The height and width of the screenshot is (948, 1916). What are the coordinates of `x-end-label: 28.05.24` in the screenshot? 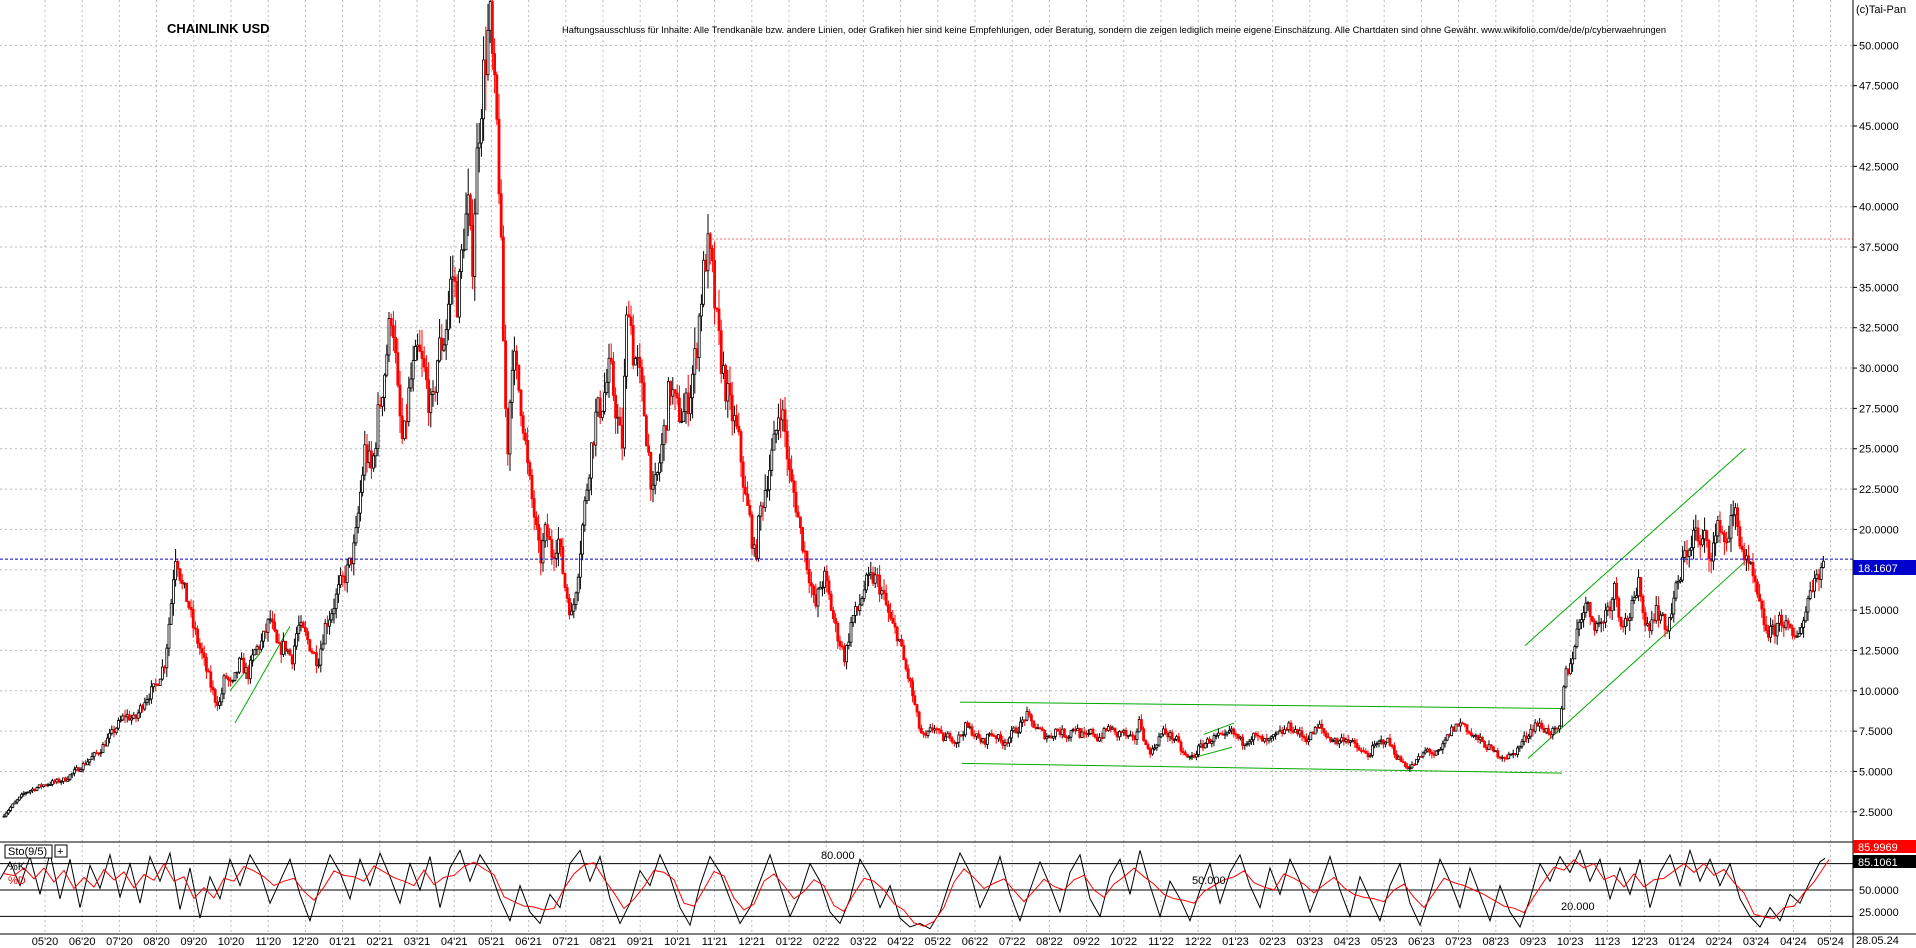 It's located at (1877, 941).